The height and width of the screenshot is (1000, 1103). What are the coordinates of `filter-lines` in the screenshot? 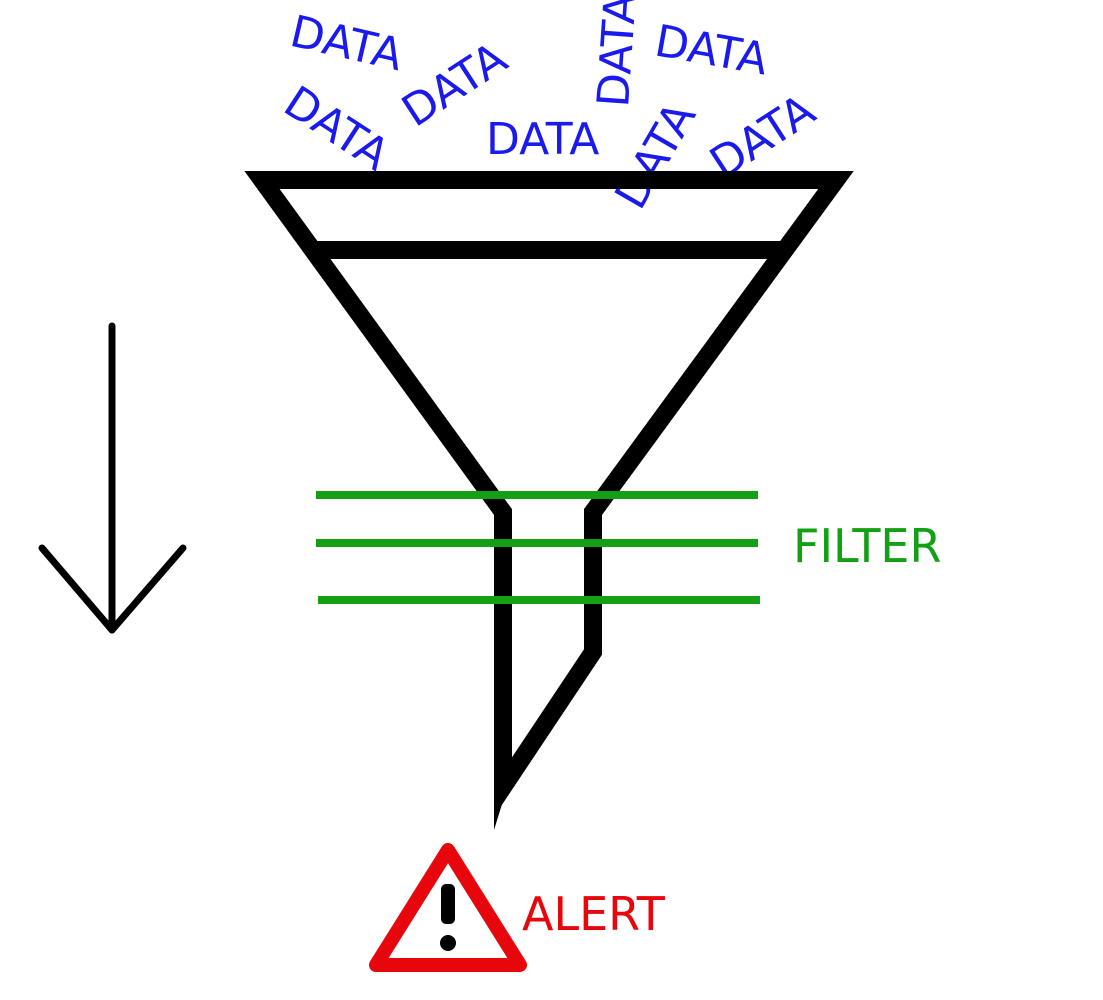 It's located at (538, 547).